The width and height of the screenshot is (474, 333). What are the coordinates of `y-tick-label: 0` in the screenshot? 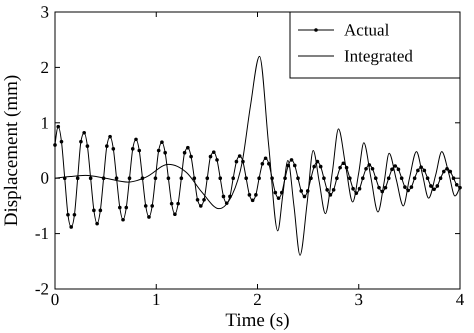 It's located at (44, 178).